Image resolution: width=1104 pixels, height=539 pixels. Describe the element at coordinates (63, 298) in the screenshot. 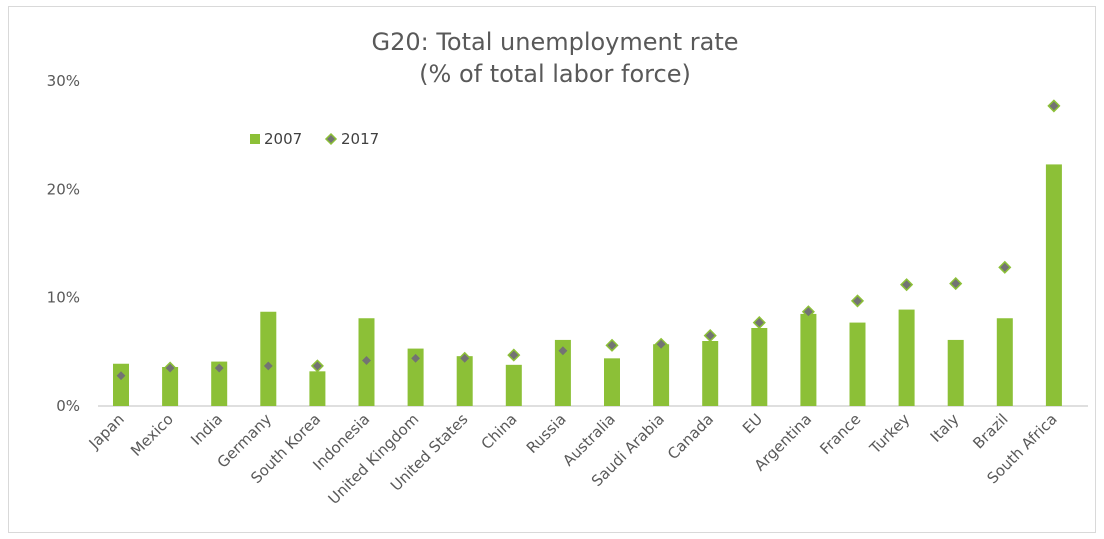

I see `y-tick-label: 10%` at that location.